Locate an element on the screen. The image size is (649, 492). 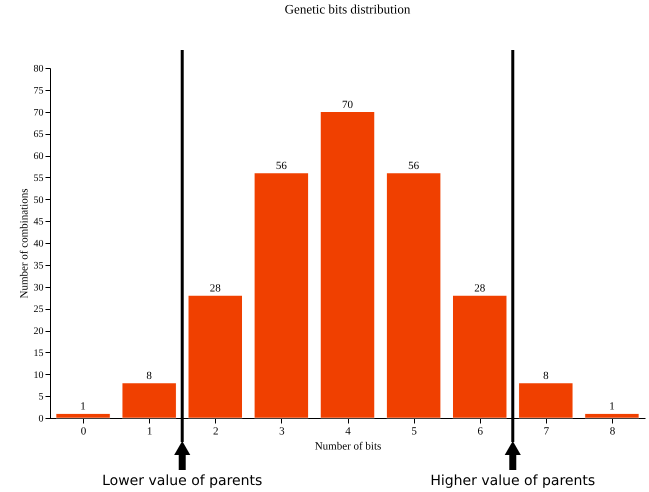
y-tick-label: 60 is located at coordinates (39, 156).